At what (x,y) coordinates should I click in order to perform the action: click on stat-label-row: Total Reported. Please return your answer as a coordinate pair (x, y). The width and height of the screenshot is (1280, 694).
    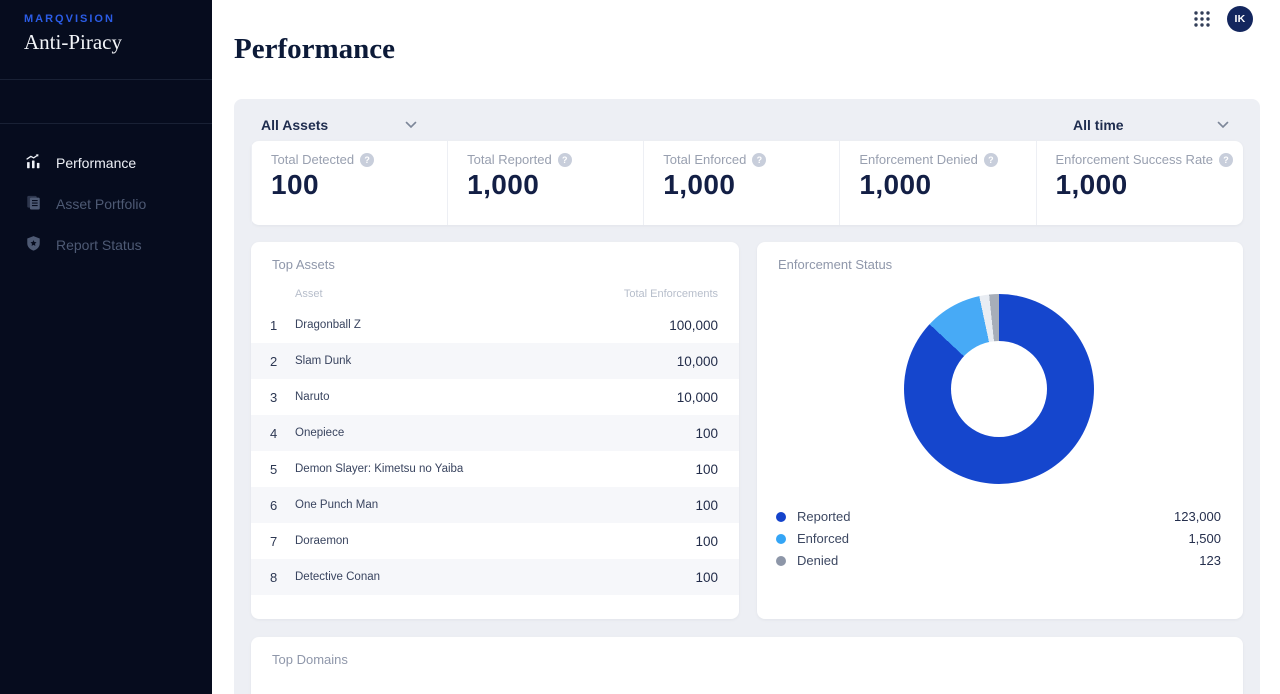
    Looking at the image, I should click on (550, 160).